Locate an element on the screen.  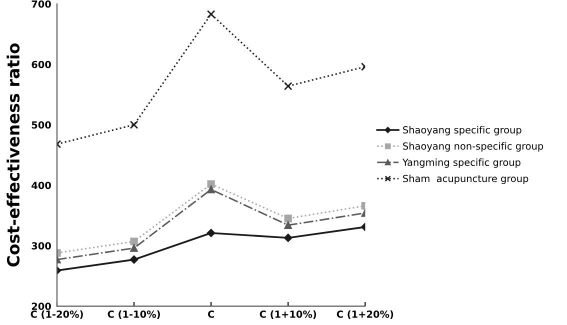
legend-label: Shaoyang specific group is located at coordinates (462, 131).